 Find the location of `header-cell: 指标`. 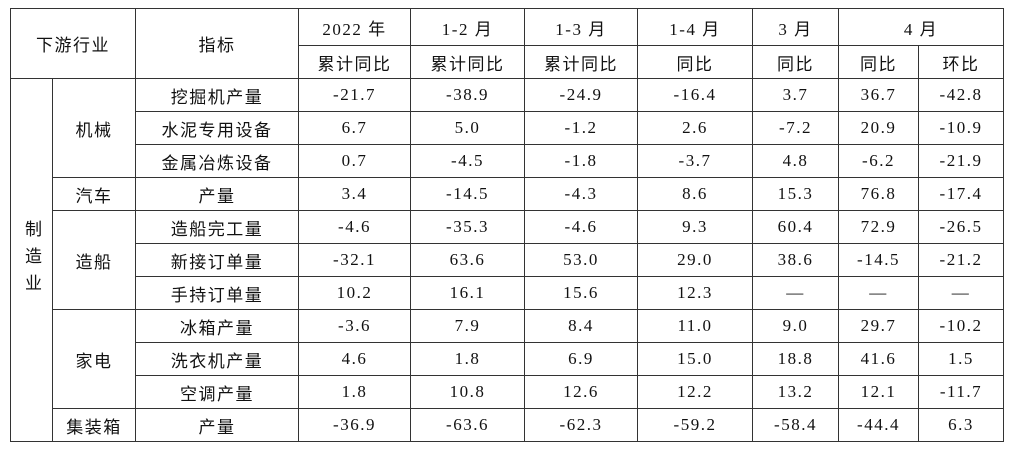

header-cell: 指标 is located at coordinates (217, 43).